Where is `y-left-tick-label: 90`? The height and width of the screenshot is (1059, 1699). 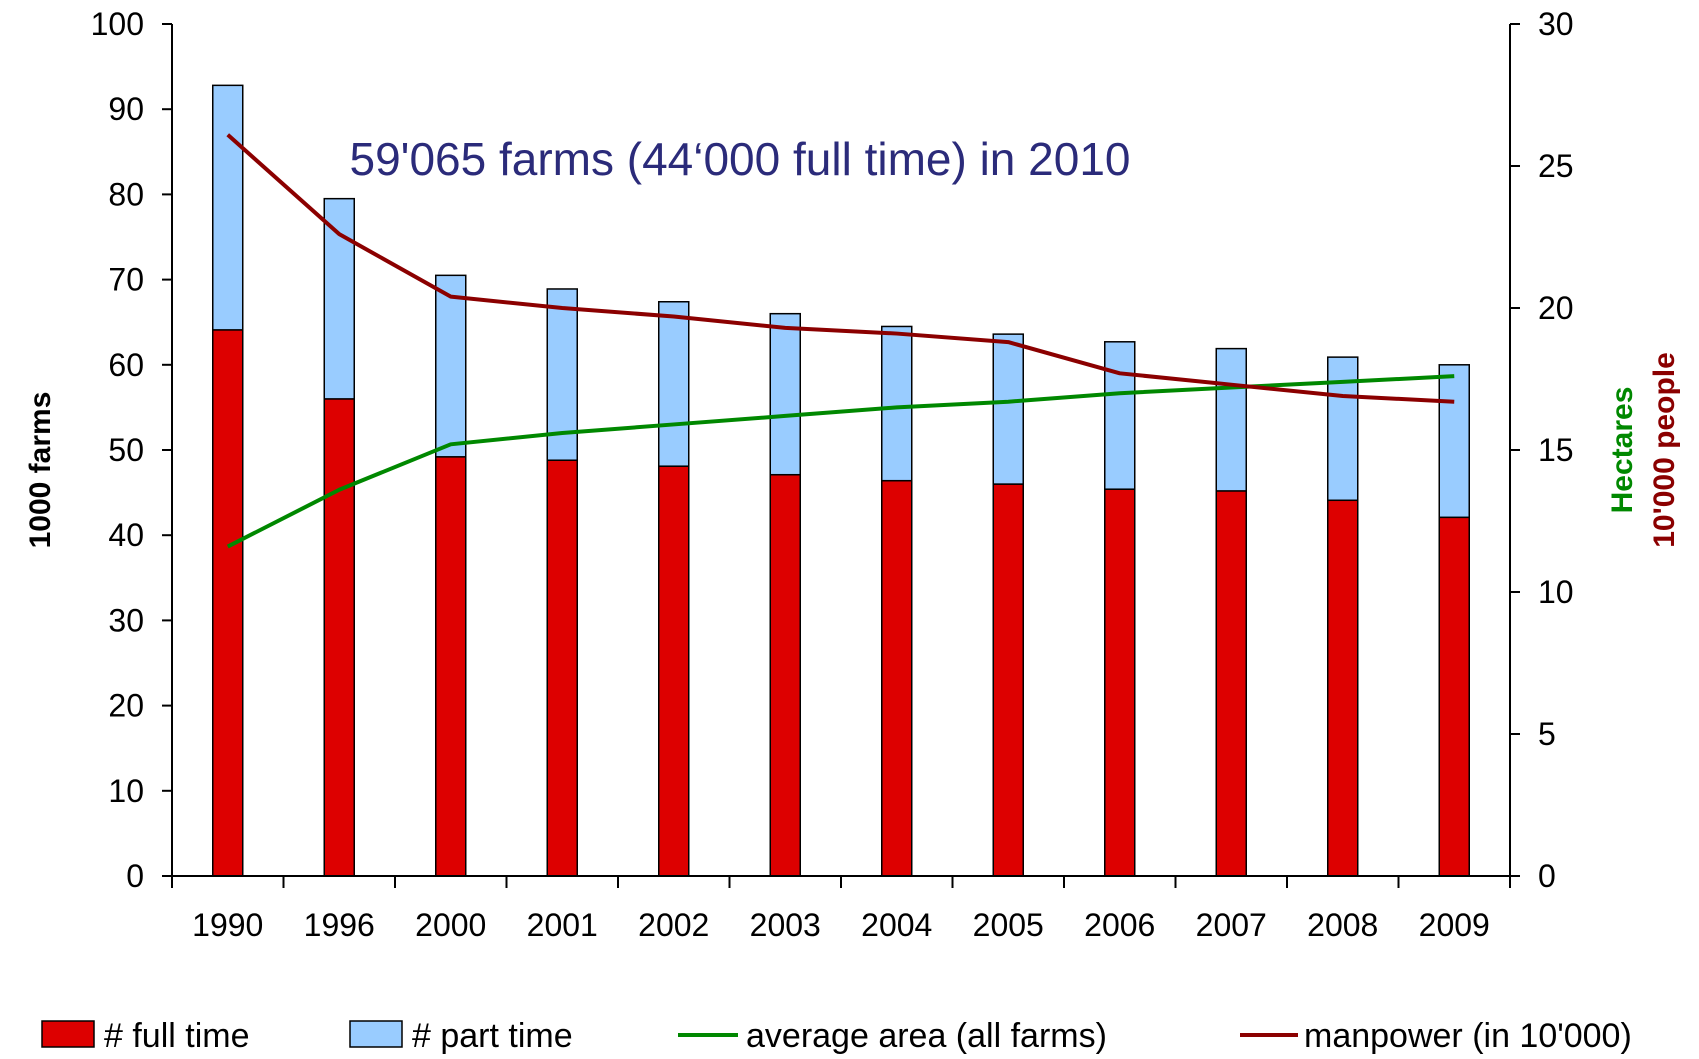
y-left-tick-label: 90 is located at coordinates (126, 109).